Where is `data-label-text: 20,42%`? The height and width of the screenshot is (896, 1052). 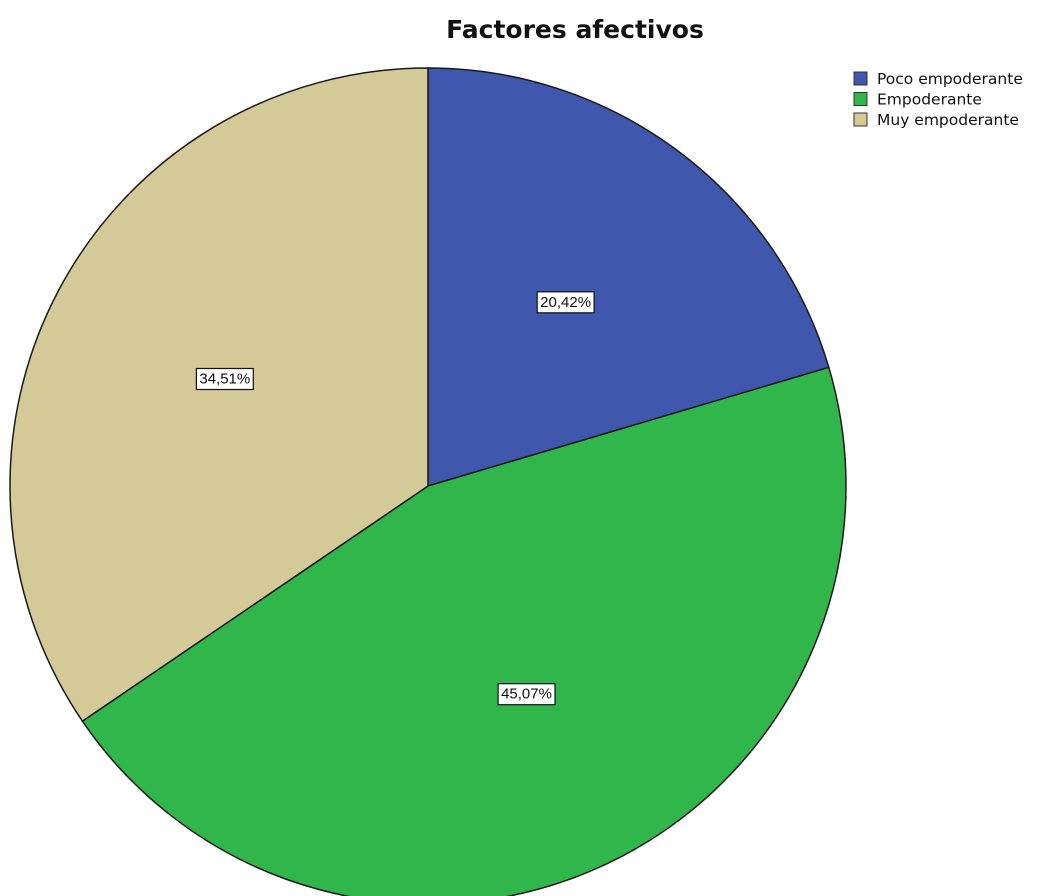
data-label-text: 20,42% is located at coordinates (565, 302).